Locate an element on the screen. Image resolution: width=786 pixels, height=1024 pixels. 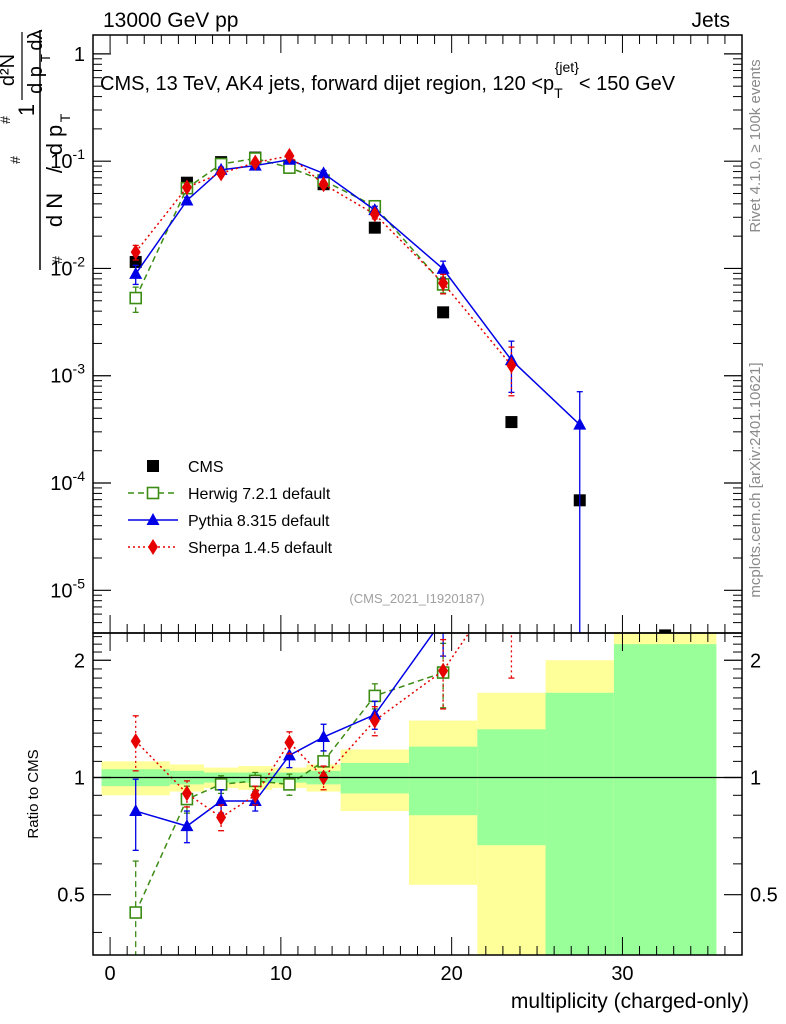
ylabel-T: T is located at coordinates (65, 117).